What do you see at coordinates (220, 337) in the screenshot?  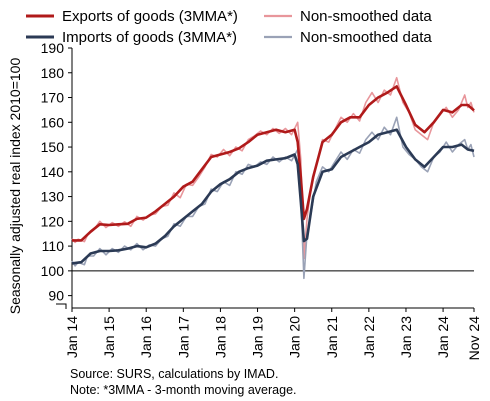 I see `x-tick-label: Jan 18` at bounding box center [220, 337].